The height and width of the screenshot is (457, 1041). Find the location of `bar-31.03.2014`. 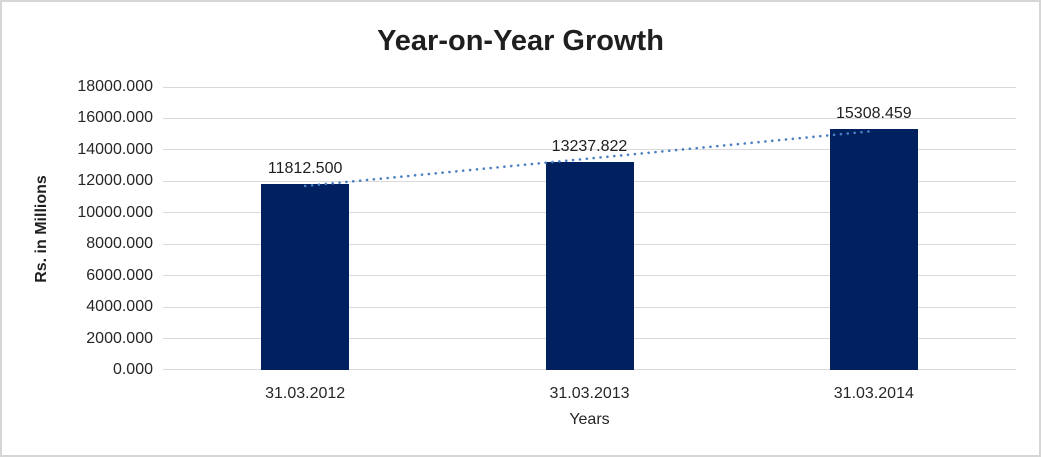

bar-31.03.2014 is located at coordinates (873, 249).